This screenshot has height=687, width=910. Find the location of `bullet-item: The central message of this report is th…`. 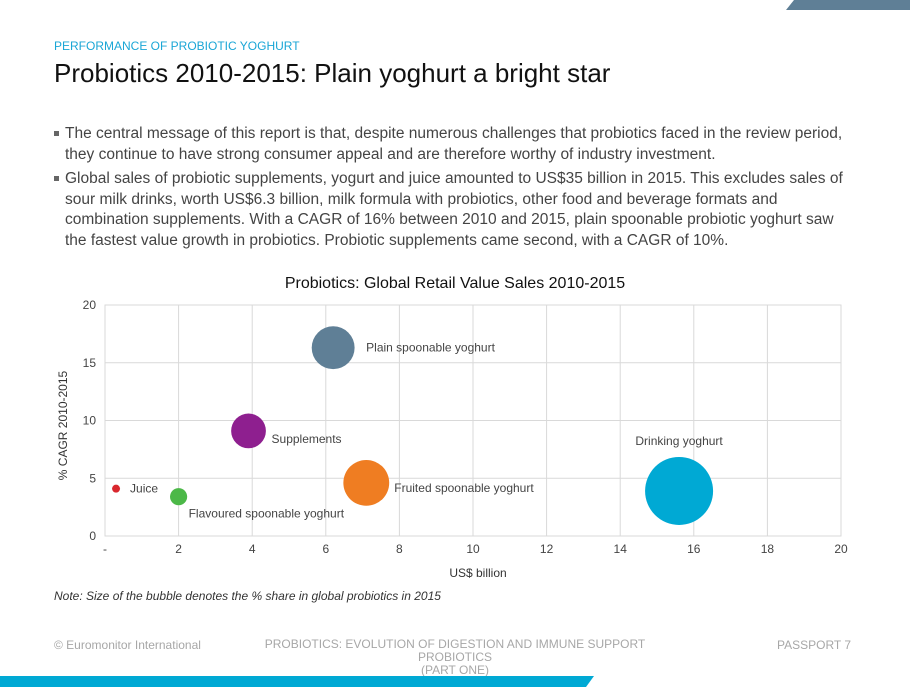

bullet-item: The central message of this report is th… is located at coordinates (454, 144).